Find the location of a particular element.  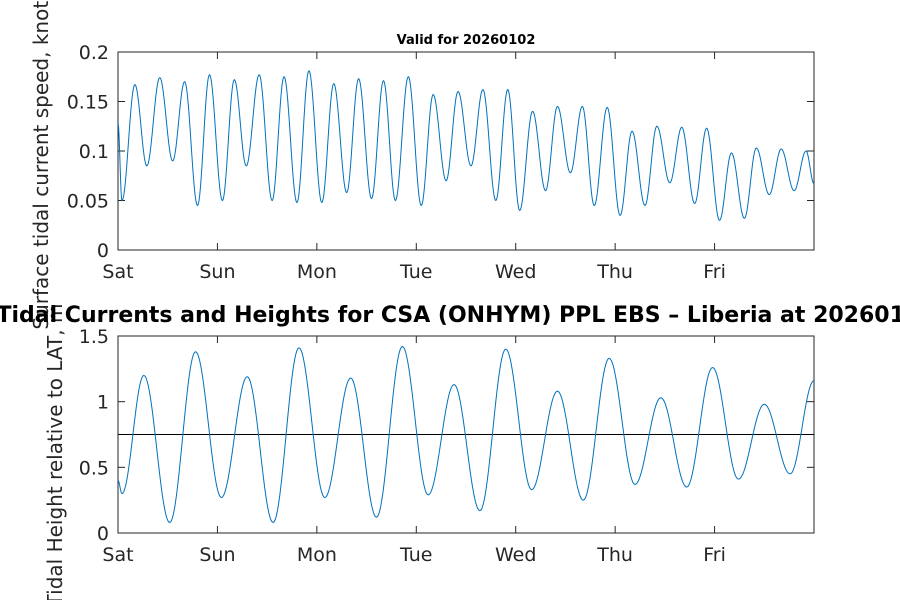

current-speed-title: Valid for 20260102 is located at coordinates (466, 40).